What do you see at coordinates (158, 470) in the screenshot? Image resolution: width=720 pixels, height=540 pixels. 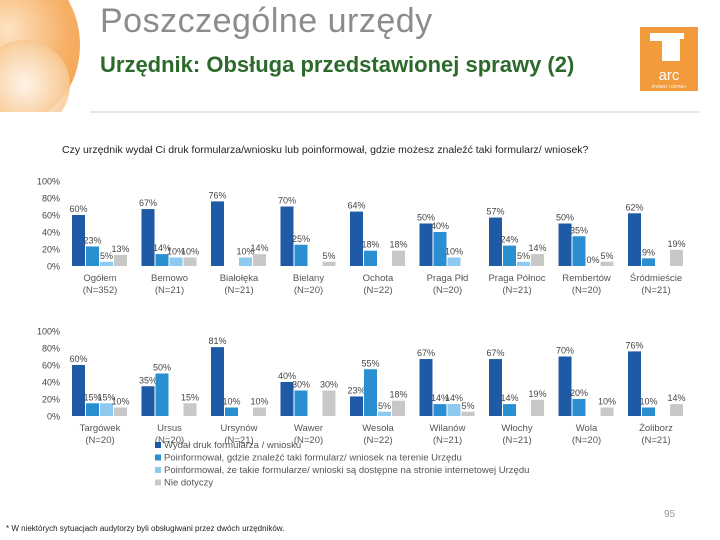 I see `legend-swatch-strona` at bounding box center [158, 470].